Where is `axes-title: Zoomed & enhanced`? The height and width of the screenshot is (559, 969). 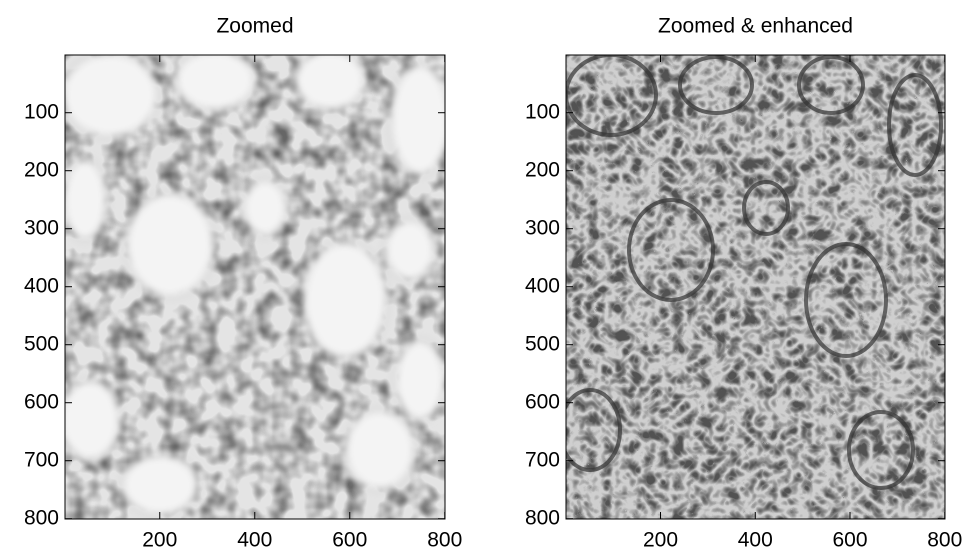
axes-title: Zoomed & enhanced is located at coordinates (755, 26).